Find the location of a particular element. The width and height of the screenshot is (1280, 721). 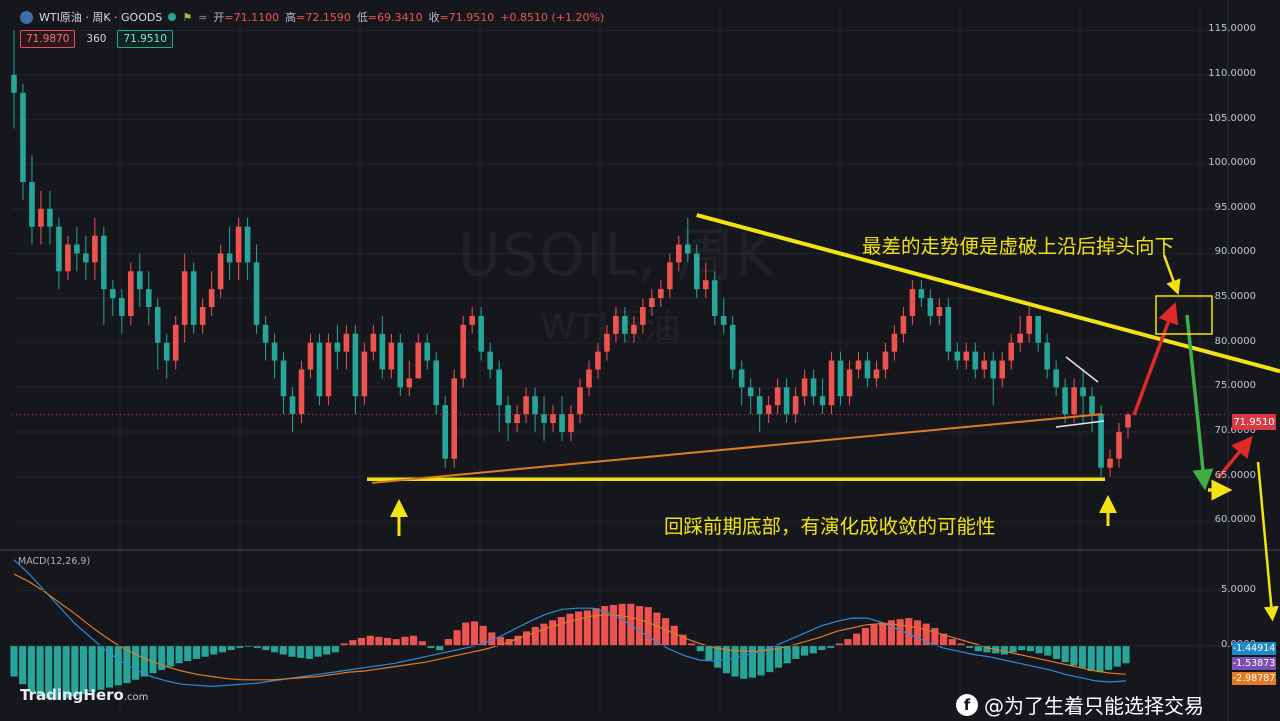

trendline-rising is located at coordinates (737, 448).